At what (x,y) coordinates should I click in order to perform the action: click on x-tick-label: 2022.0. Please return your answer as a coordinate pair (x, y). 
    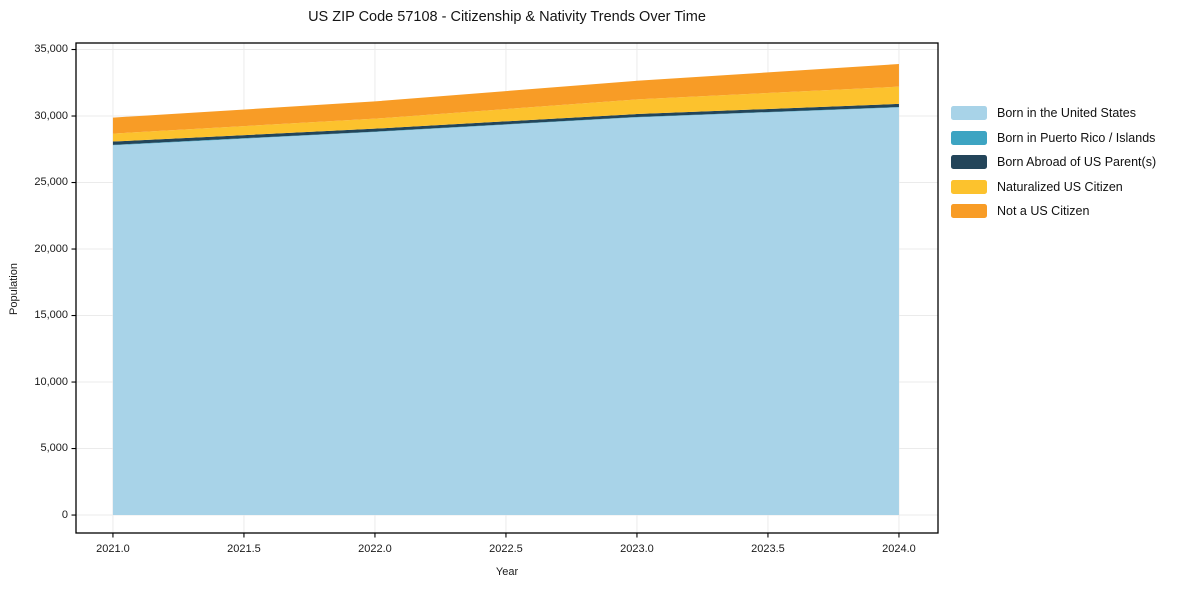
    Looking at the image, I should click on (375, 549).